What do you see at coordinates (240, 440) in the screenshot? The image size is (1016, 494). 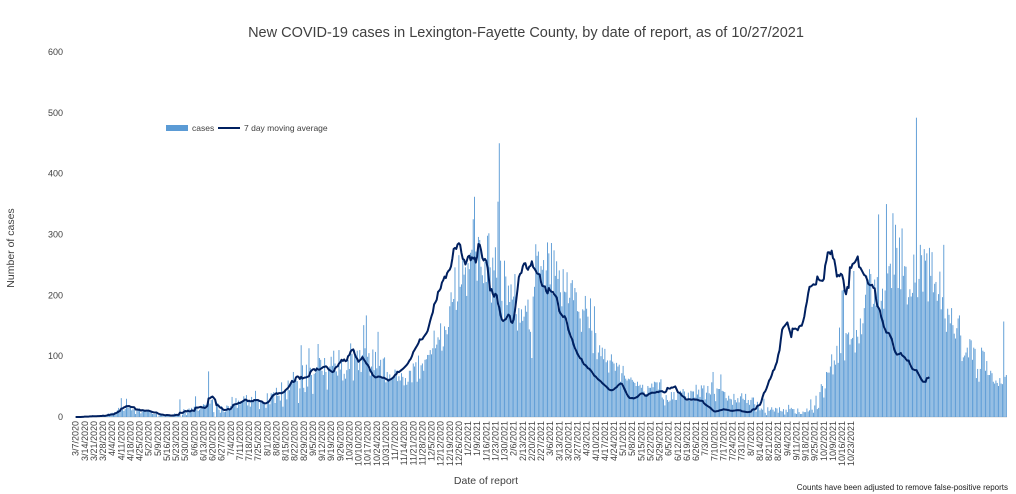 I see `x-tick-label: 7/11/2020` at bounding box center [240, 440].